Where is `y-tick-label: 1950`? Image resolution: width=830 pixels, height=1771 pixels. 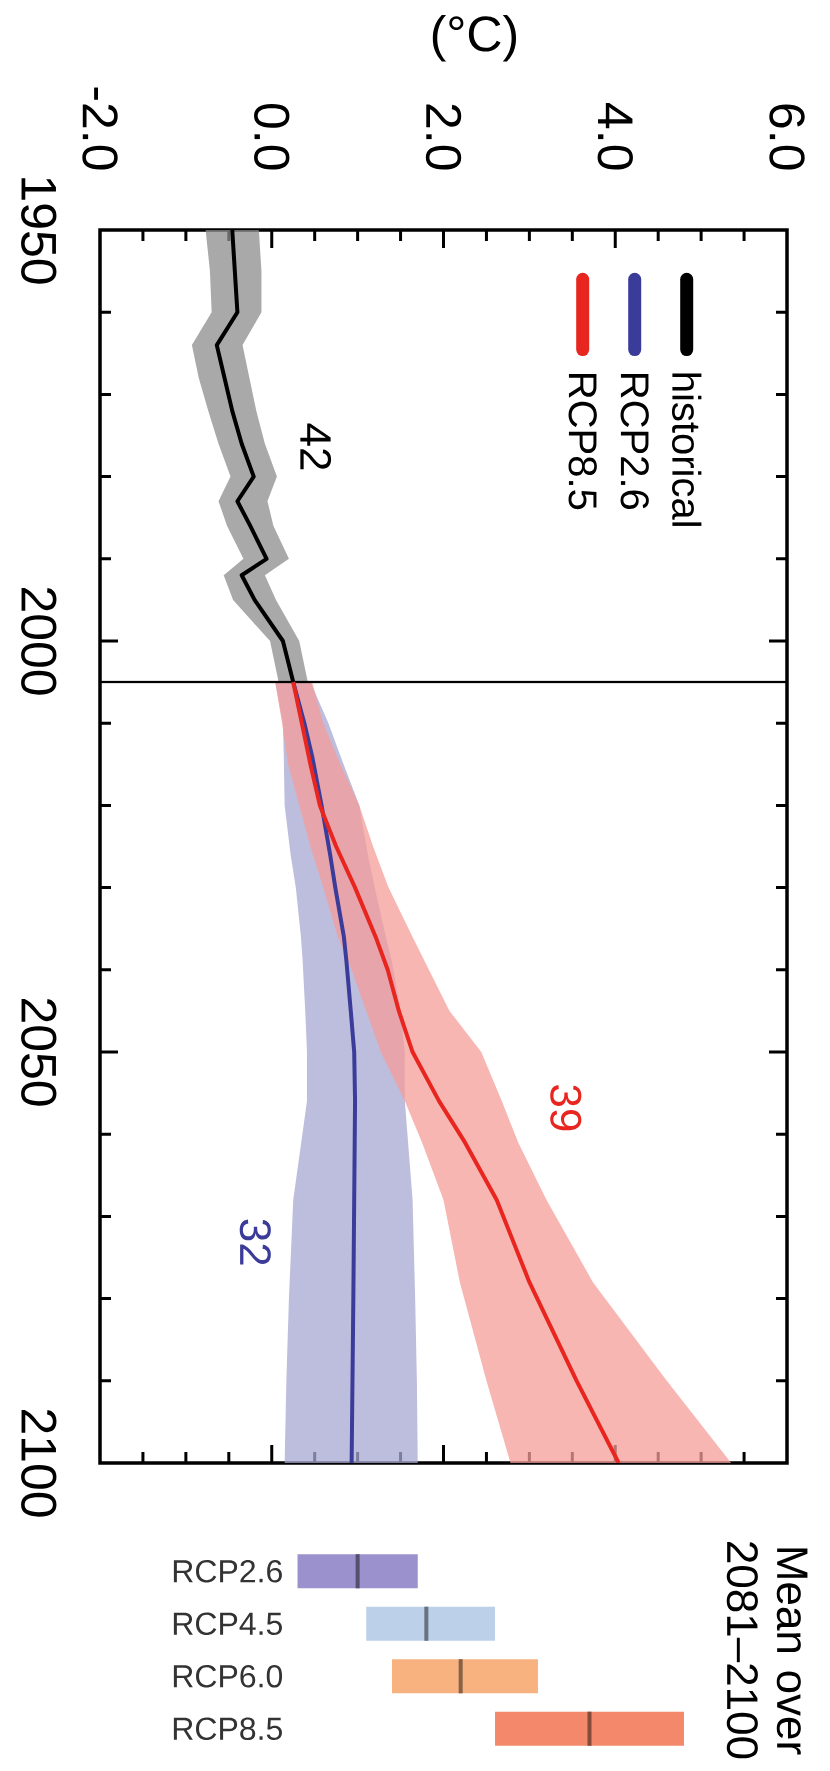 y-tick-label: 1950 is located at coordinates (39, 231).